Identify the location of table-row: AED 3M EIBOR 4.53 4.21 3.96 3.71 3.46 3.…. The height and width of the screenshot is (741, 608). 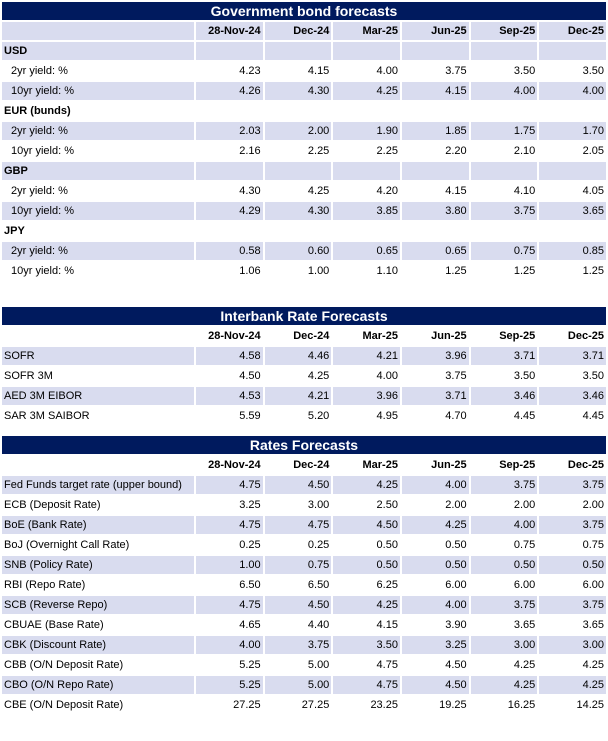
(304, 396).